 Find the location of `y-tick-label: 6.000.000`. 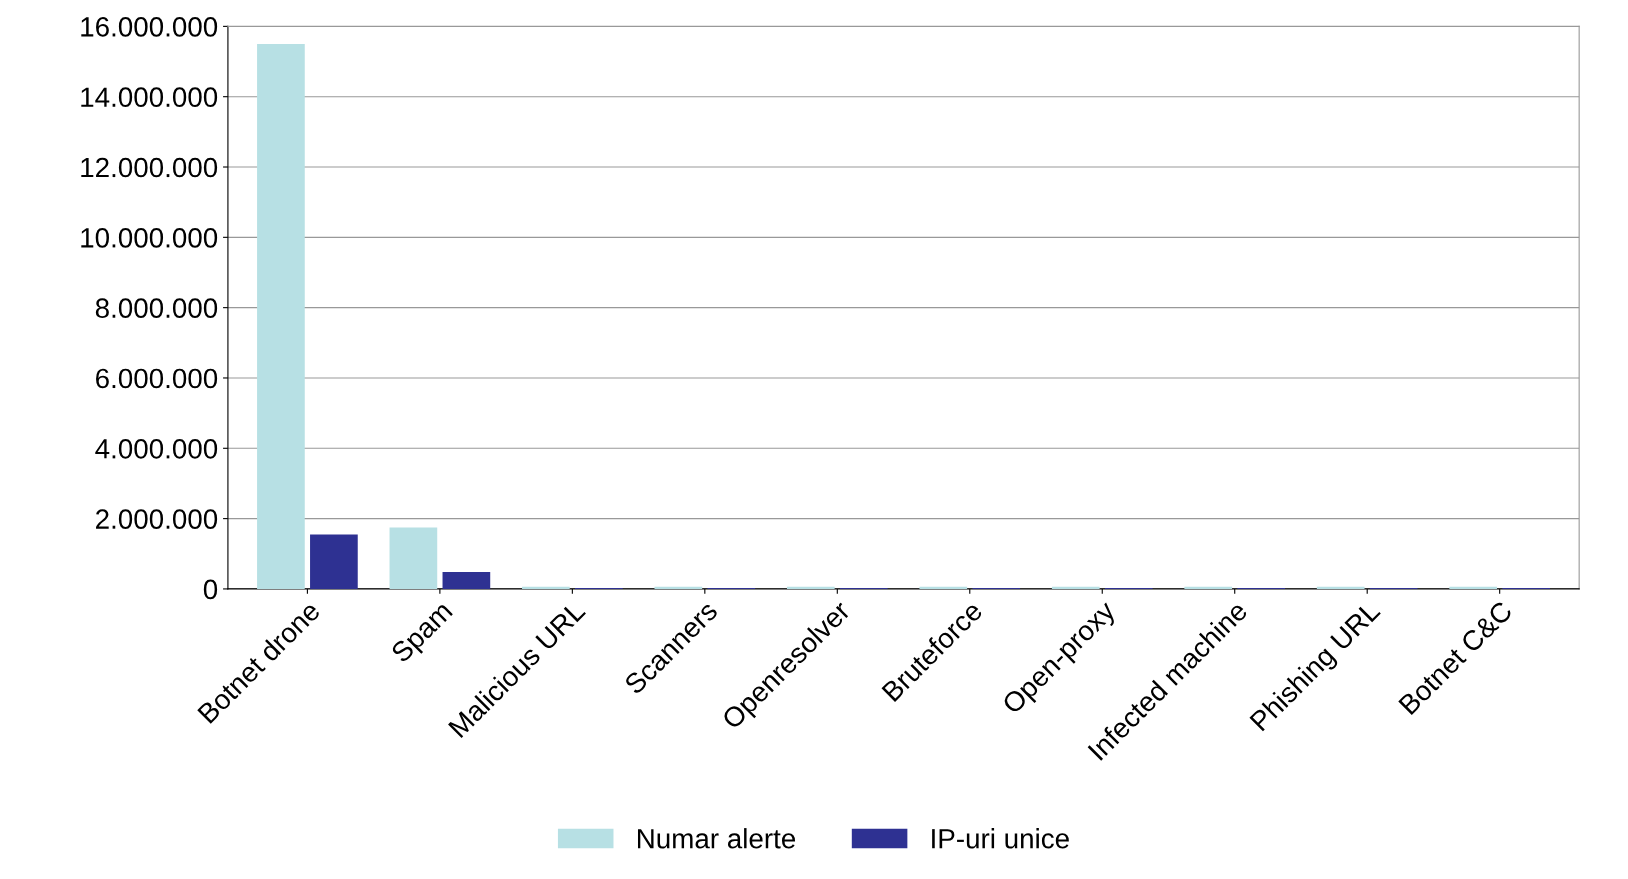

y-tick-label: 6.000.000 is located at coordinates (157, 378).